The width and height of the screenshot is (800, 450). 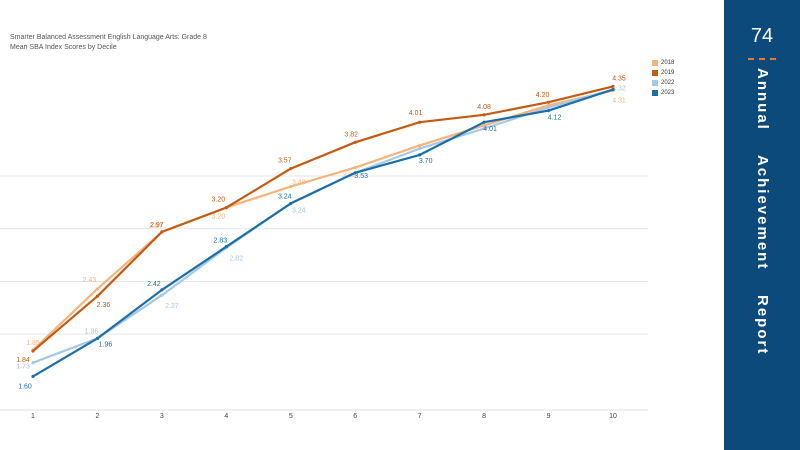 What do you see at coordinates (655, 83) in the screenshot?
I see `legend-swatch-2022` at bounding box center [655, 83].